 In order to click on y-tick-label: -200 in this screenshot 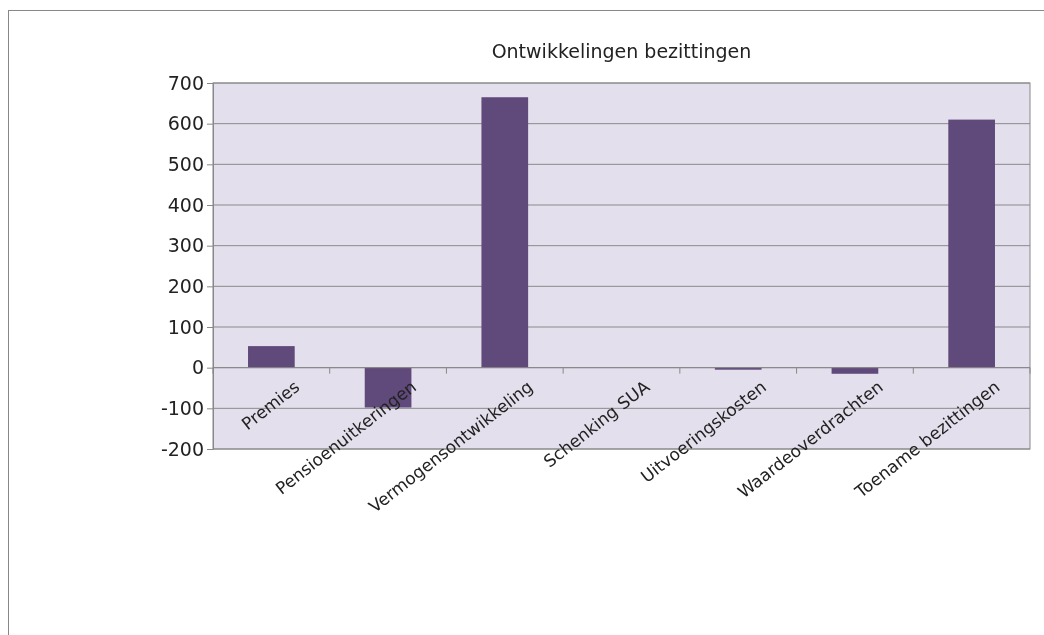, I will do `click(182, 448)`.